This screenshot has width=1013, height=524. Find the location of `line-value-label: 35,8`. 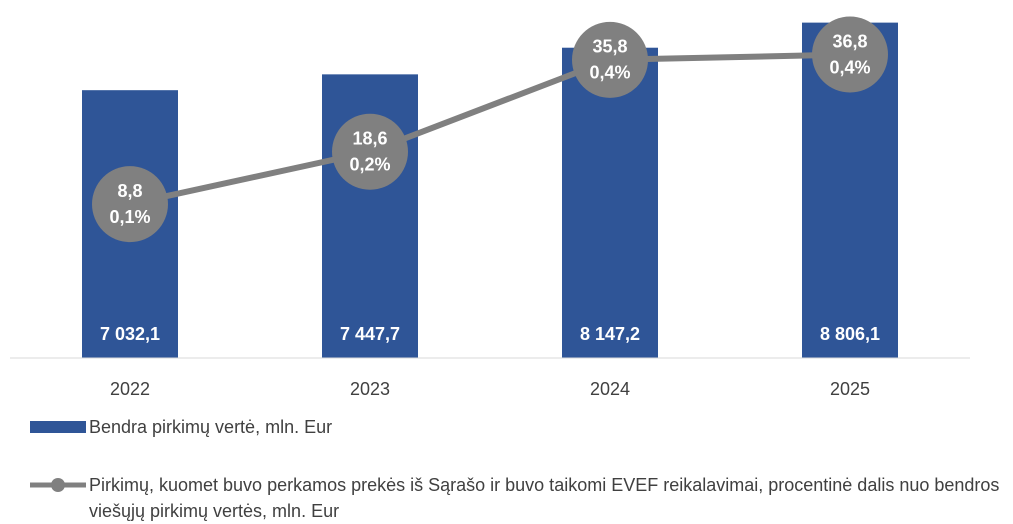

line-value-label: 35,8 is located at coordinates (609, 47).